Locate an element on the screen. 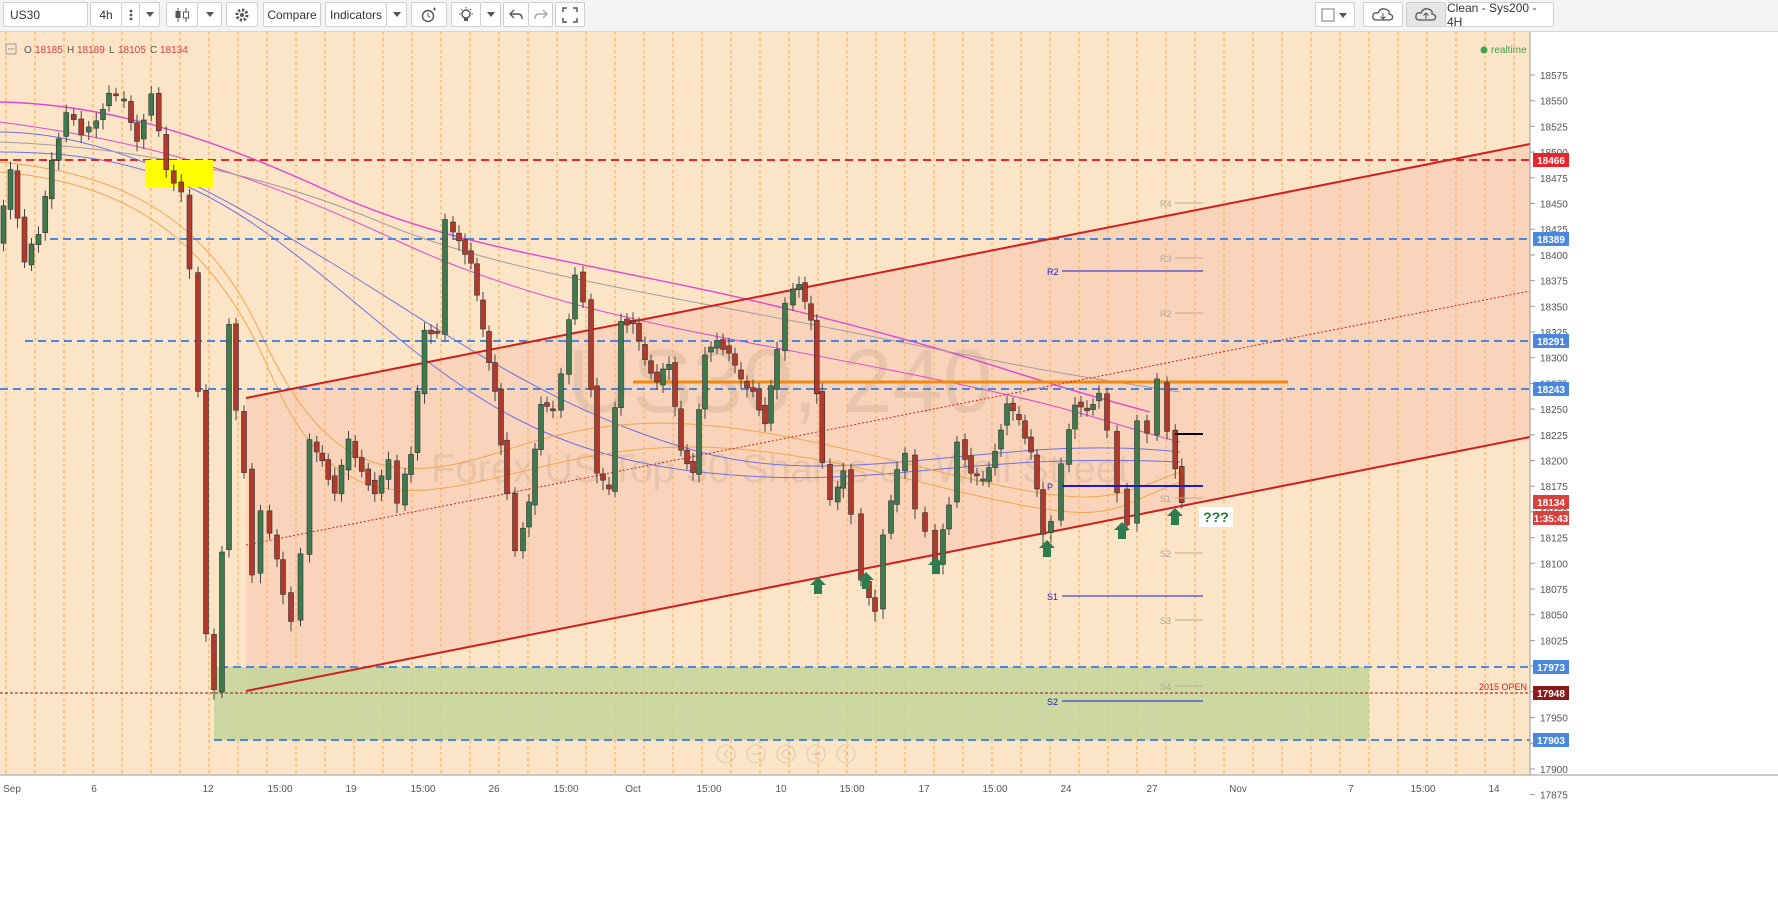  indicators-button: Indicators is located at coordinates (356, 14).